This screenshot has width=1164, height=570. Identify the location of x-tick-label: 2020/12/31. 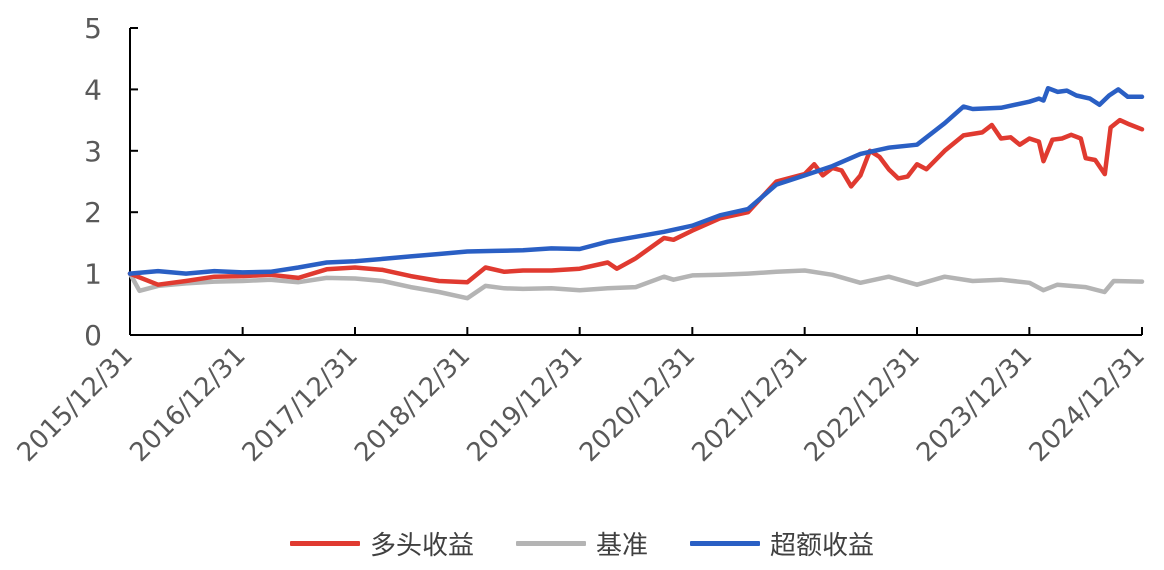
(637, 404).